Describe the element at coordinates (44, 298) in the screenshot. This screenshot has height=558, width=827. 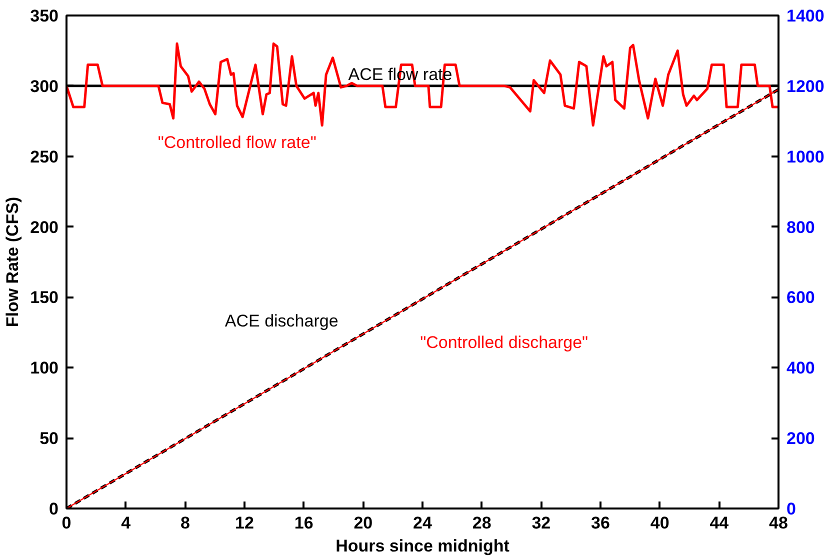
I see `y-tick-label: 150` at that location.